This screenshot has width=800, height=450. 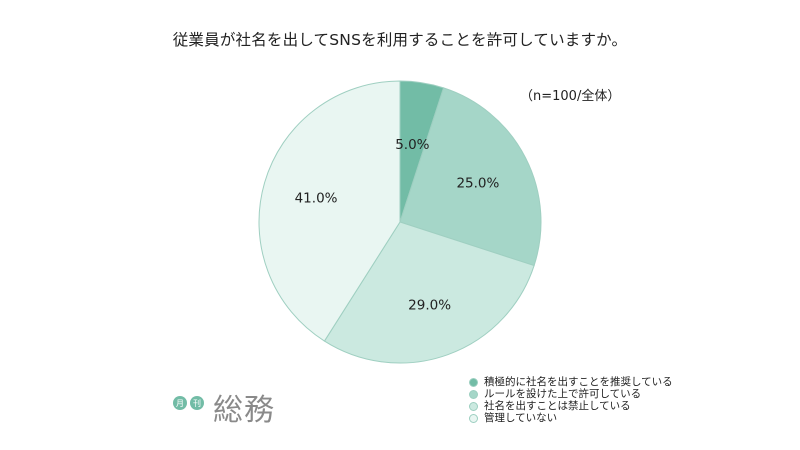 What do you see at coordinates (578, 382) in the screenshot?
I see `legend-label: 積極的に社名を出すことを推奨している` at bounding box center [578, 382].